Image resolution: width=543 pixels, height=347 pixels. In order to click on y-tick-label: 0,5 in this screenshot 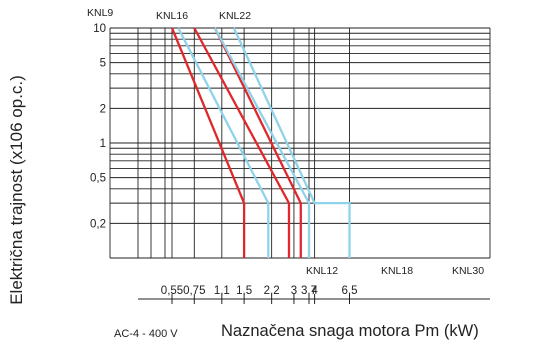, I will do `click(98, 179)`.